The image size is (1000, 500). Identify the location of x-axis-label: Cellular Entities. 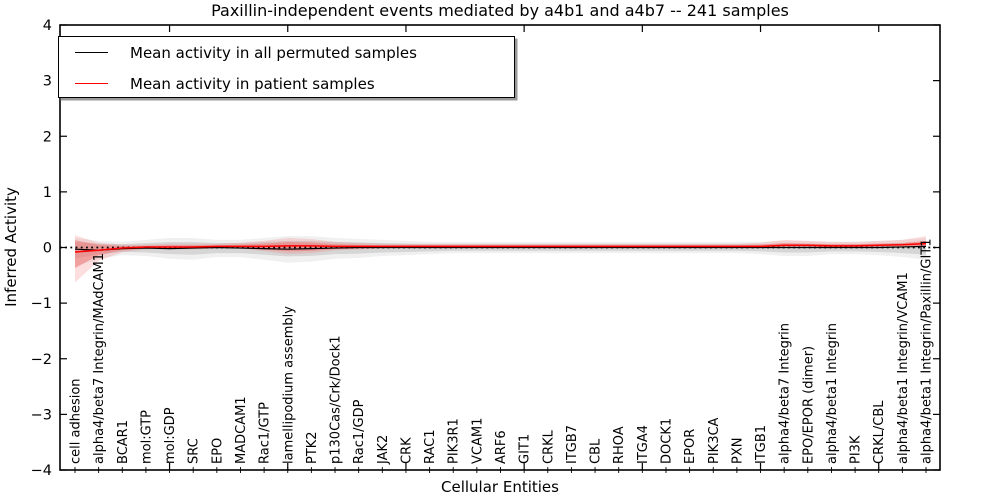
(500, 487).